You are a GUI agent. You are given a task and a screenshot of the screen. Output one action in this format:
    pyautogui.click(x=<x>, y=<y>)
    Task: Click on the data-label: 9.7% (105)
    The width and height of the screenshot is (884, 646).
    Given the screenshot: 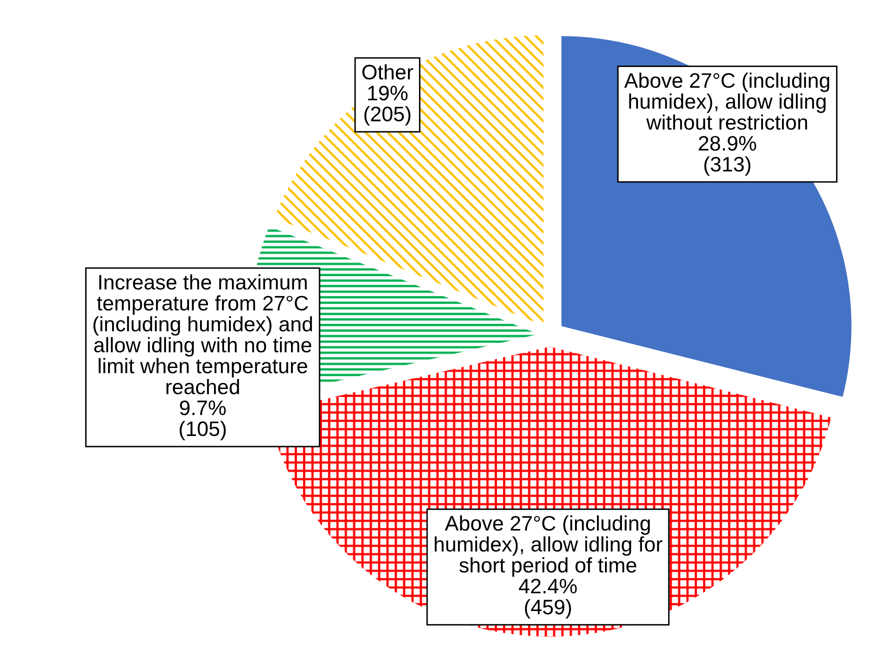 What is the action you would take?
    pyautogui.click(x=203, y=420)
    